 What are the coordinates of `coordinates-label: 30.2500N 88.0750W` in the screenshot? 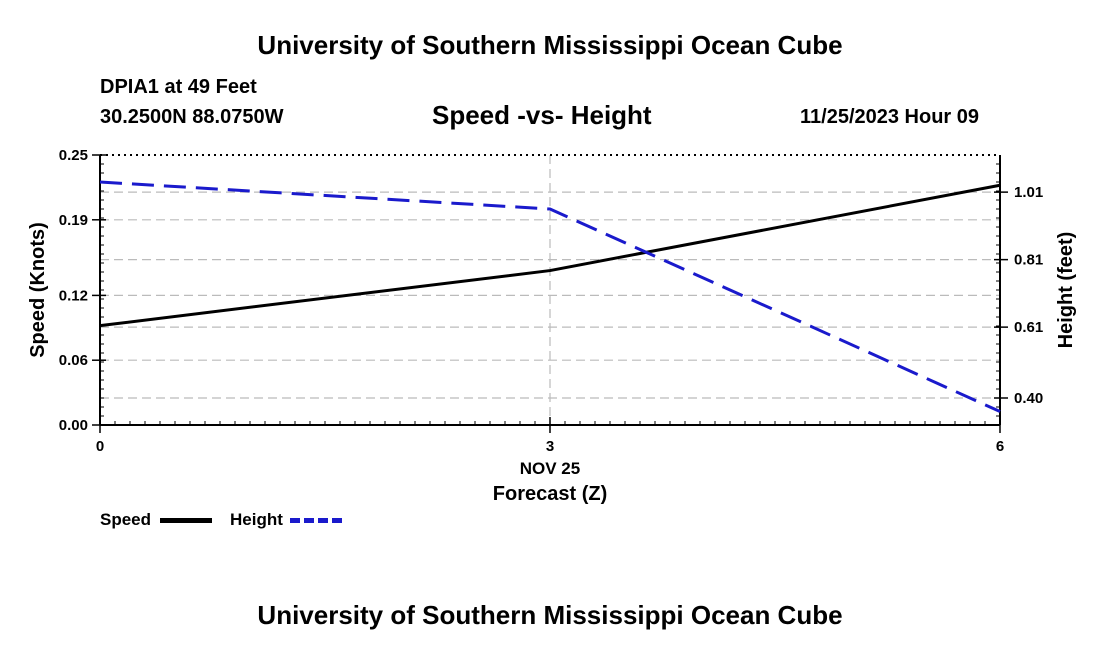 It's located at (192, 117).